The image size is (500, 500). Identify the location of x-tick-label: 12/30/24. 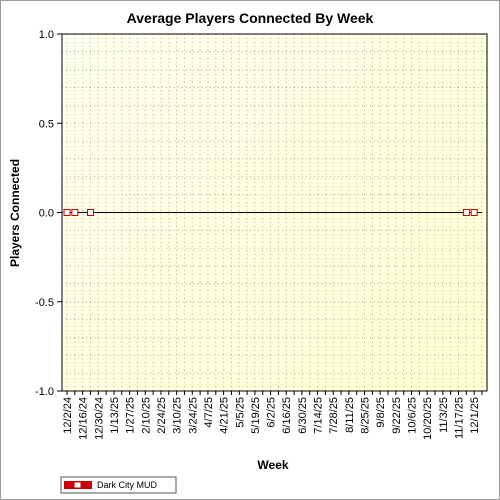
(99, 418).